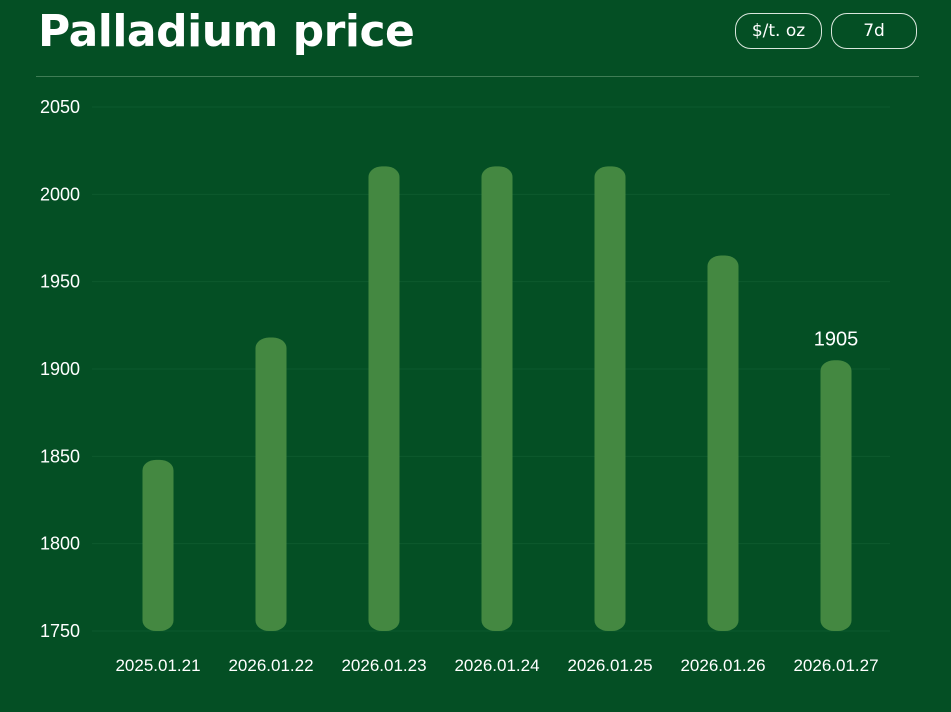 The width and height of the screenshot is (951, 712). Describe the element at coordinates (271, 484) in the screenshot. I see `bar-2026.01.22` at that location.